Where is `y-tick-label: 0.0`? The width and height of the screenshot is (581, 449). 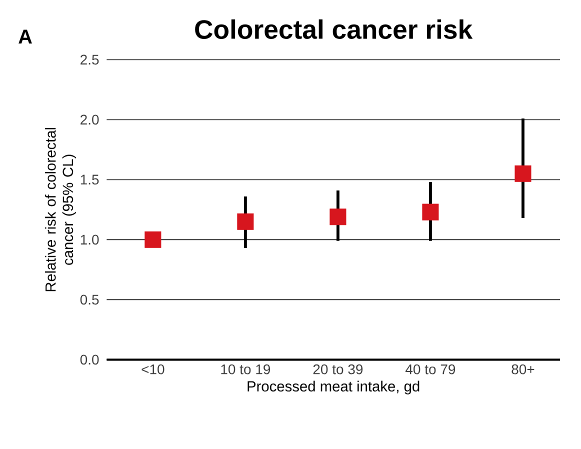
y-tick-label: 0.0 is located at coordinates (89, 359).